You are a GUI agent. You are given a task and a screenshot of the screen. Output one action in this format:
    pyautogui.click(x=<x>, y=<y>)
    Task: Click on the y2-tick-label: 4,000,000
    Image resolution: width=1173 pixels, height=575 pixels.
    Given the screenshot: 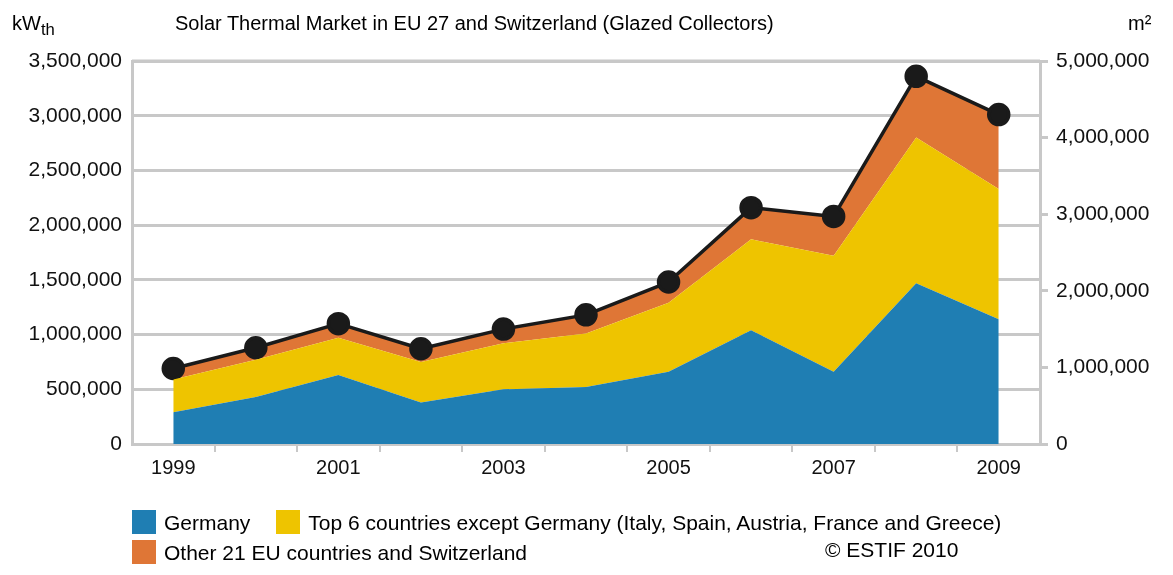 What is the action you would take?
    pyautogui.click(x=1103, y=136)
    